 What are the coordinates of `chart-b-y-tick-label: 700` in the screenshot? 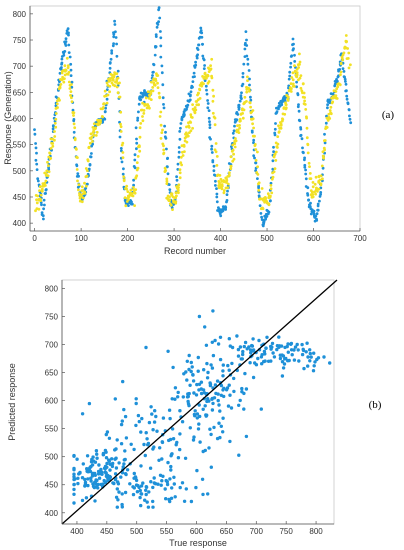 It's located at (52, 345).